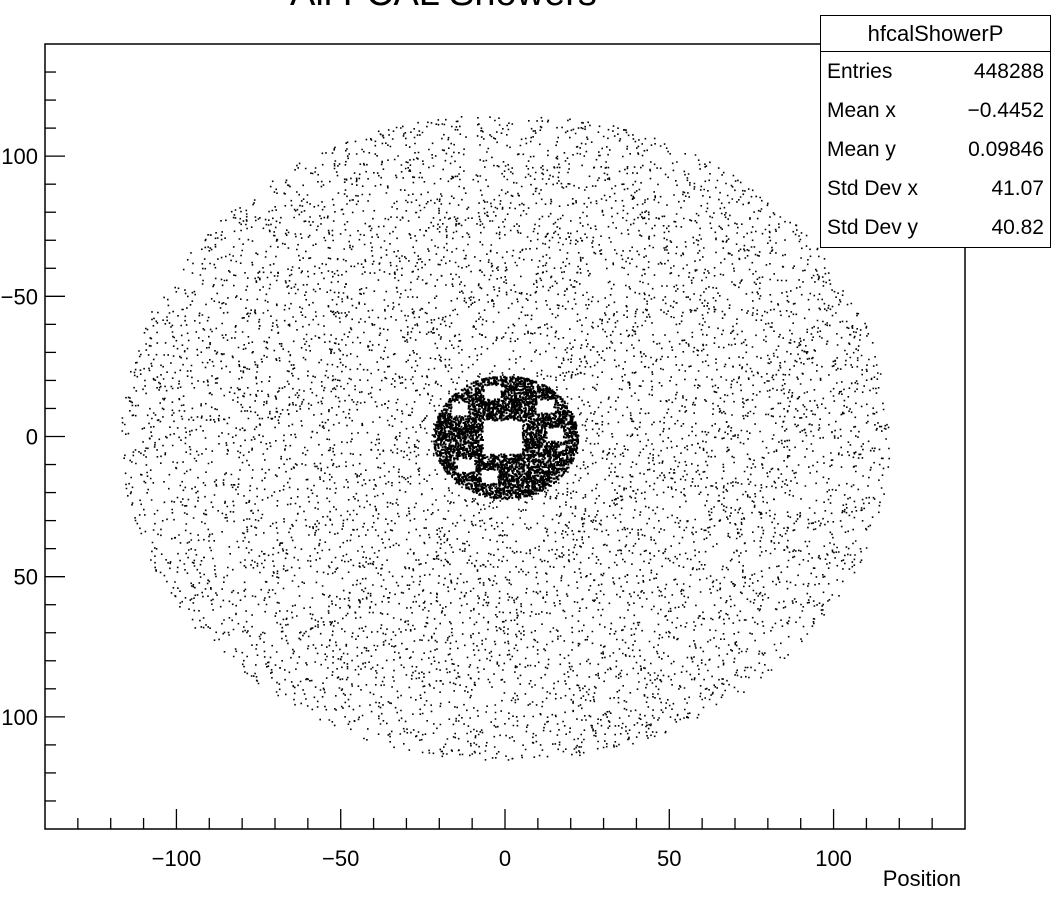  I want to click on stats-value: 0.09846, so click(1006, 149).